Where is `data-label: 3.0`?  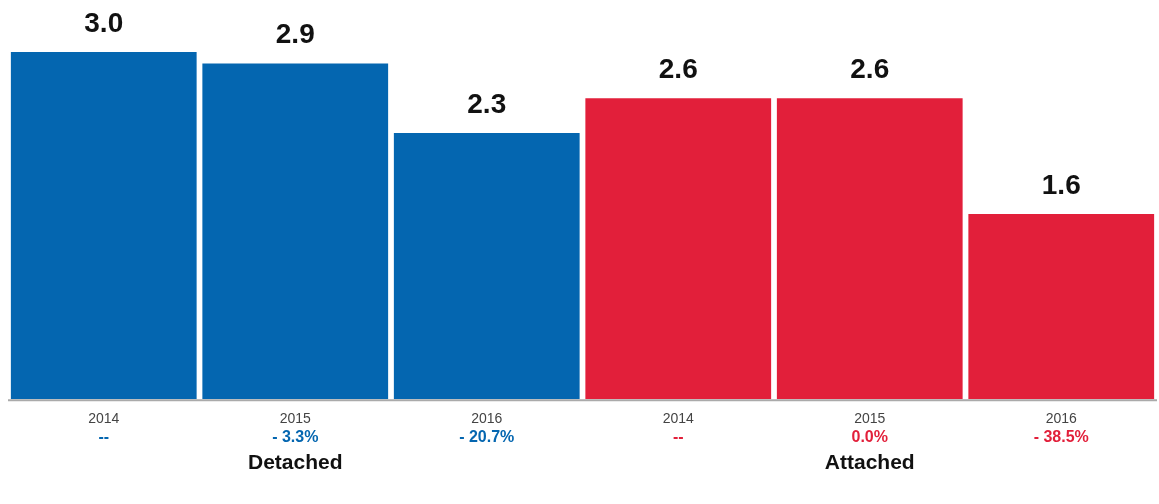
data-label: 3.0 is located at coordinates (104, 22).